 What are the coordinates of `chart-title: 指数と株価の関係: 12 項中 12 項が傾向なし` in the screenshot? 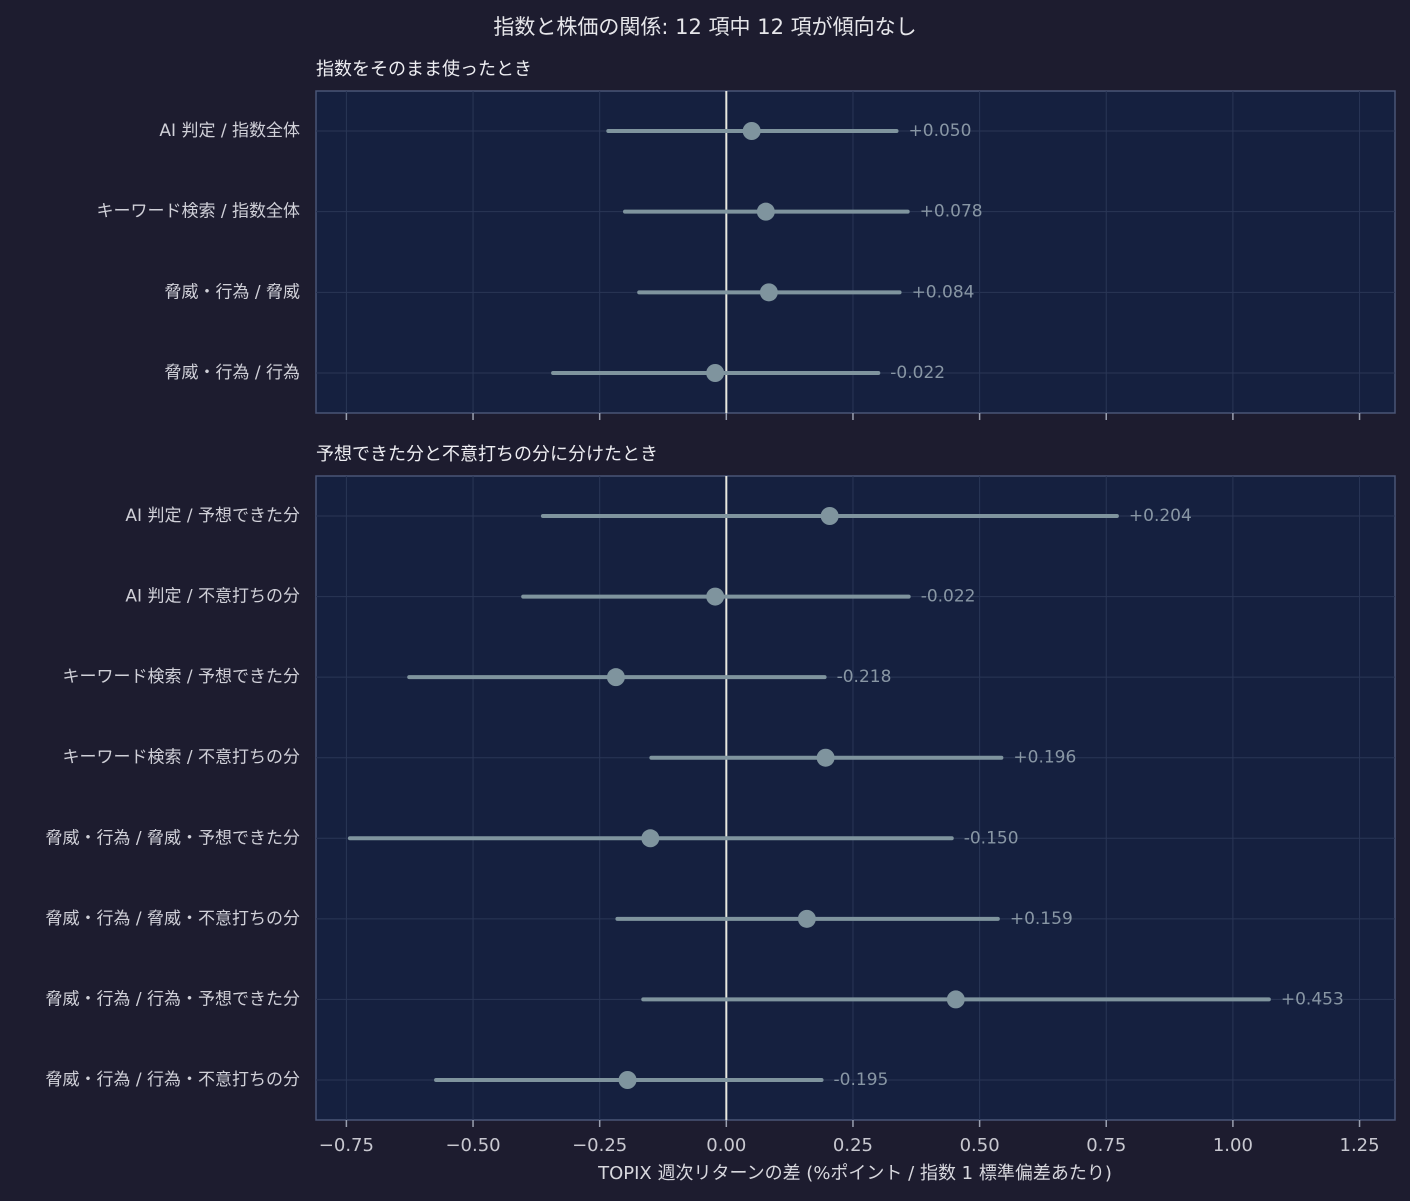 It's located at (704, 27).